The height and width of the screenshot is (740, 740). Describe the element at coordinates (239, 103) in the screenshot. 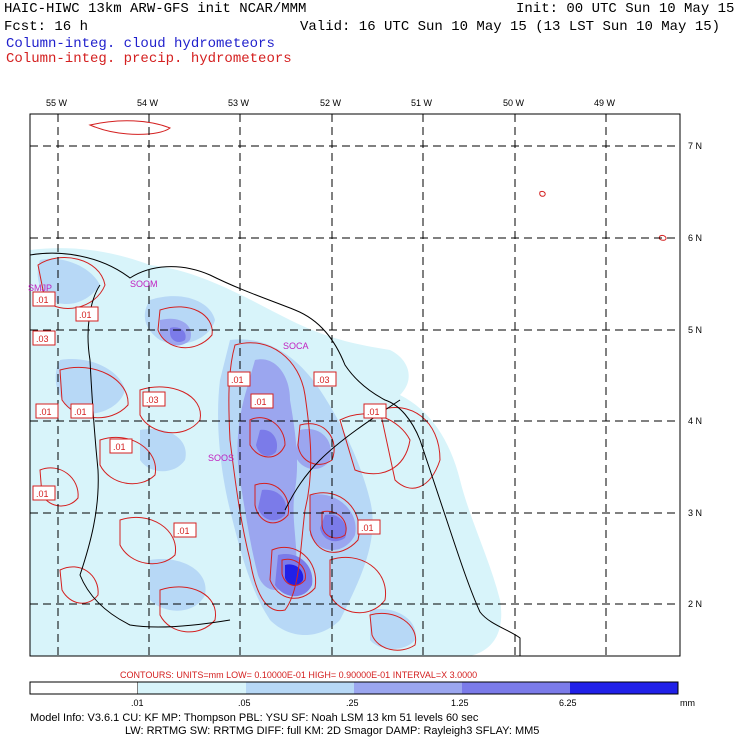

I see `lon-label: 53 W` at that location.